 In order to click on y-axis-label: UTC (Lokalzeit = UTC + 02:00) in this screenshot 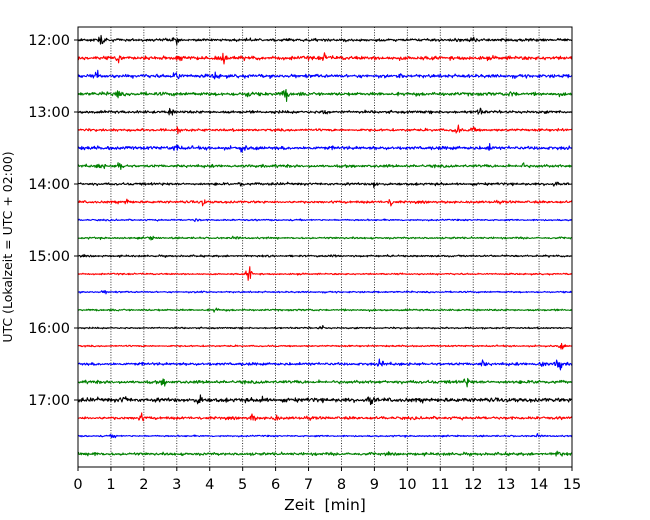, I will do `click(7, 246)`.